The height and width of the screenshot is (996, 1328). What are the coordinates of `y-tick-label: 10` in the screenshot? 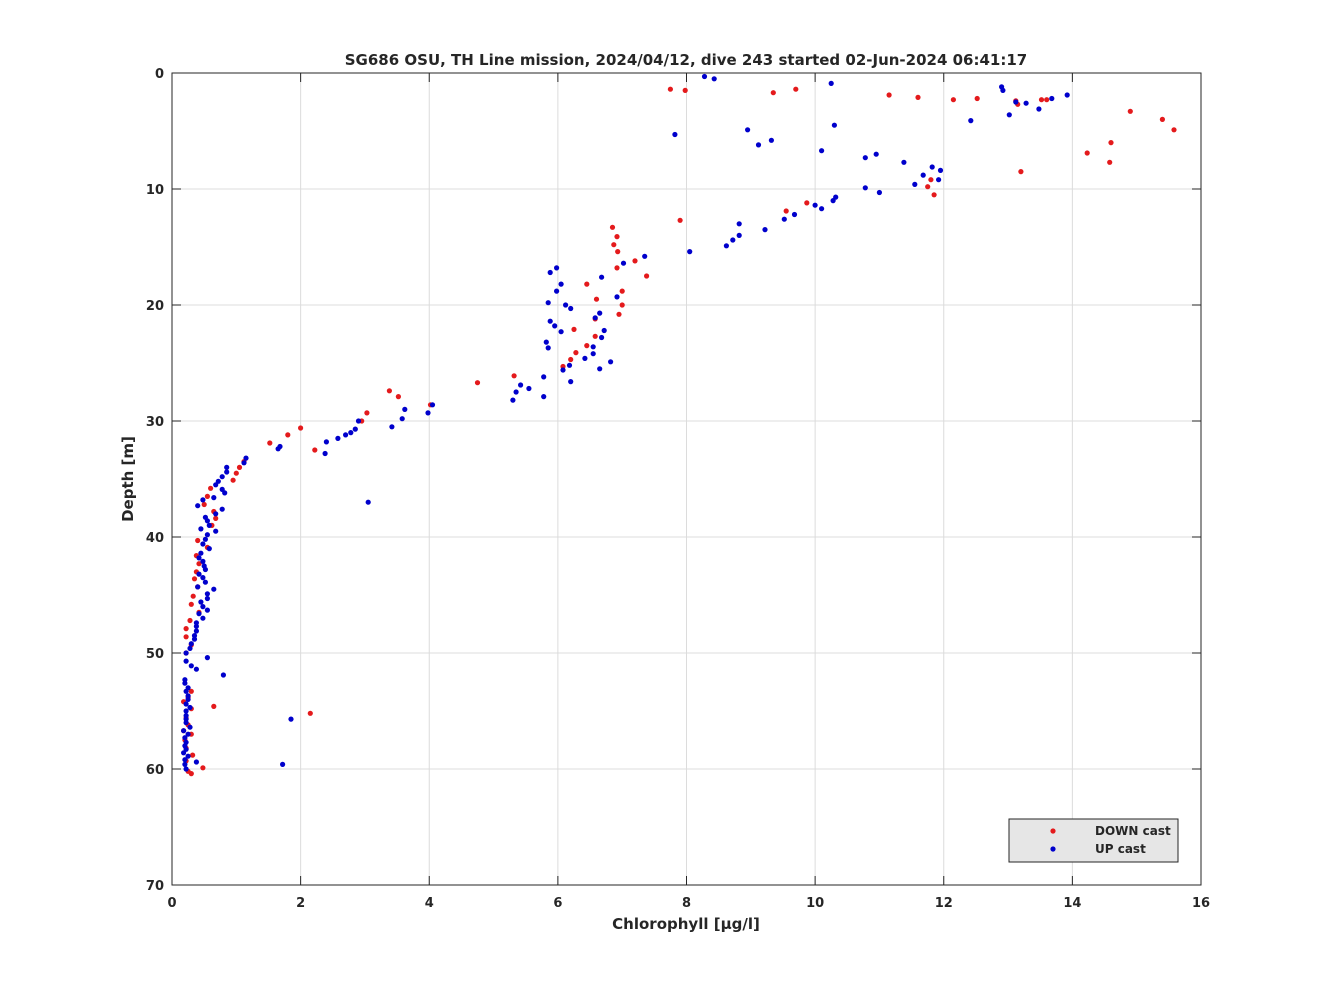 It's located at (155, 190).